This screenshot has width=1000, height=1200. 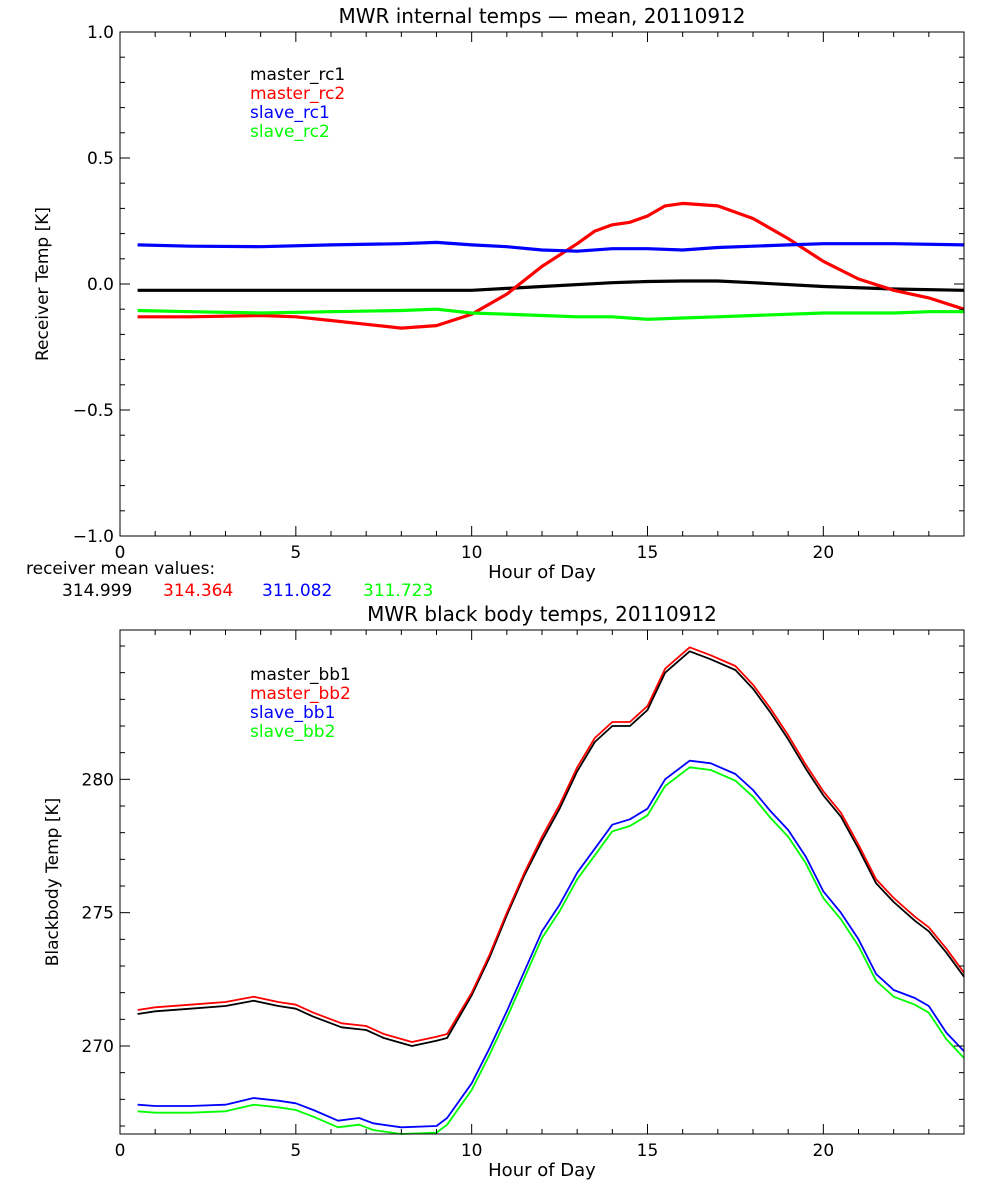 I want to click on series-line-slave_rc1, so click(x=551, y=246).